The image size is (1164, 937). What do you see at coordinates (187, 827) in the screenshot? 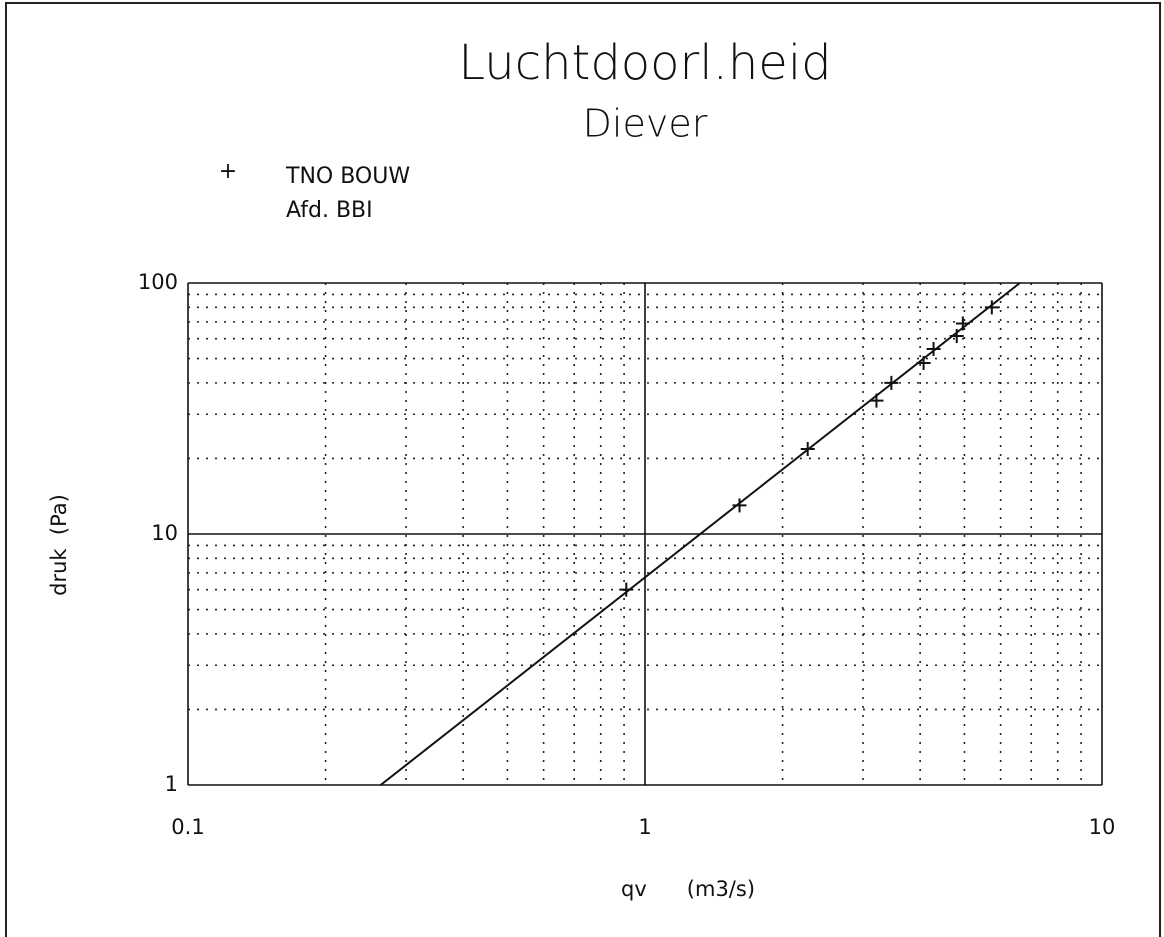
I see `x-tick-label: 0.1` at bounding box center [187, 827].